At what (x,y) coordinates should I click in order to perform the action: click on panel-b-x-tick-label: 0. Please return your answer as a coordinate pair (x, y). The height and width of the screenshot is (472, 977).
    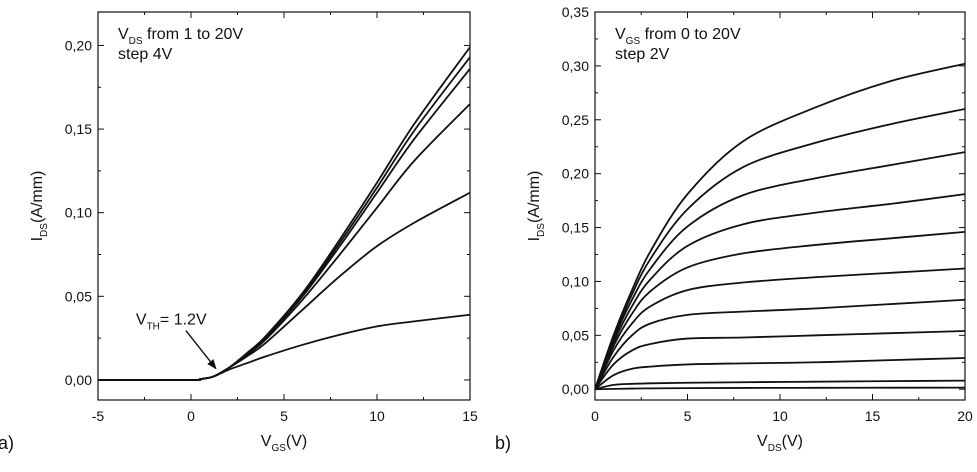
    Looking at the image, I should click on (595, 416).